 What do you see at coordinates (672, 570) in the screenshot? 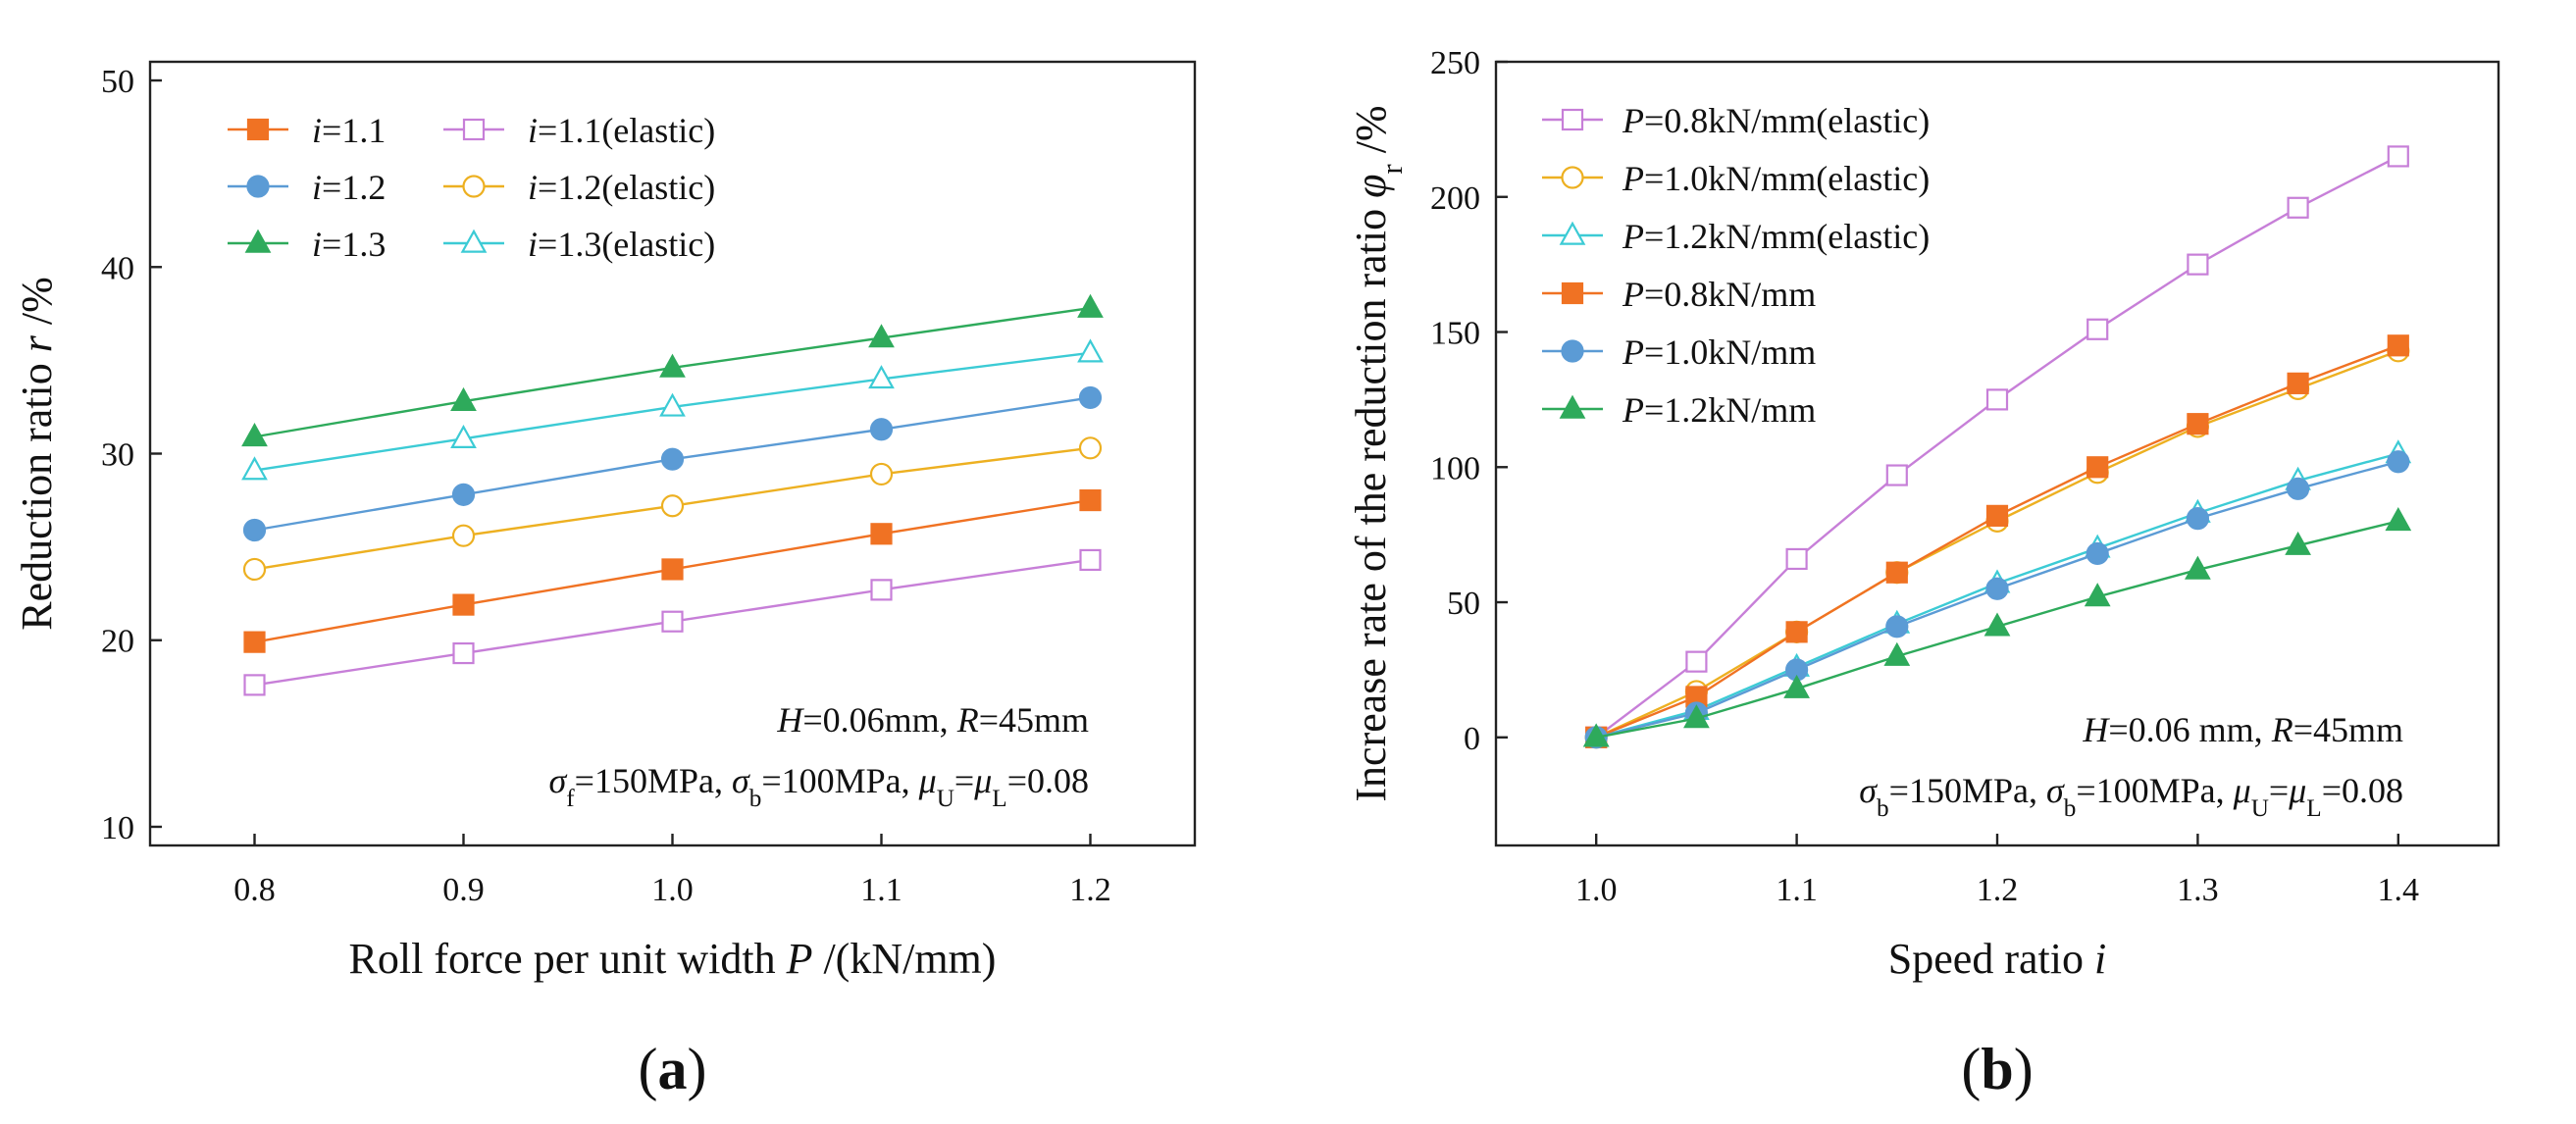
I see `series-i=1.1` at bounding box center [672, 570].